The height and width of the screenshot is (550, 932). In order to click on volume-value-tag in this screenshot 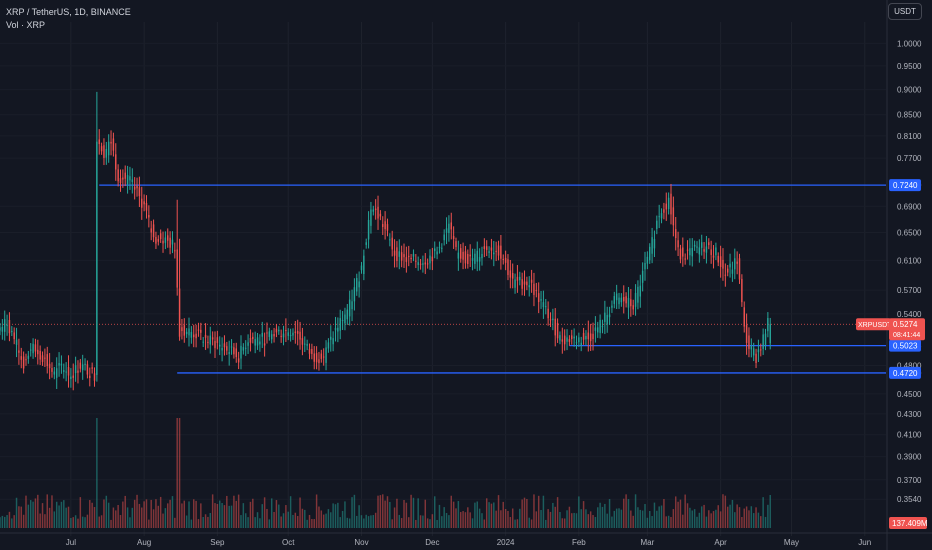, I will do `click(908, 523)`.